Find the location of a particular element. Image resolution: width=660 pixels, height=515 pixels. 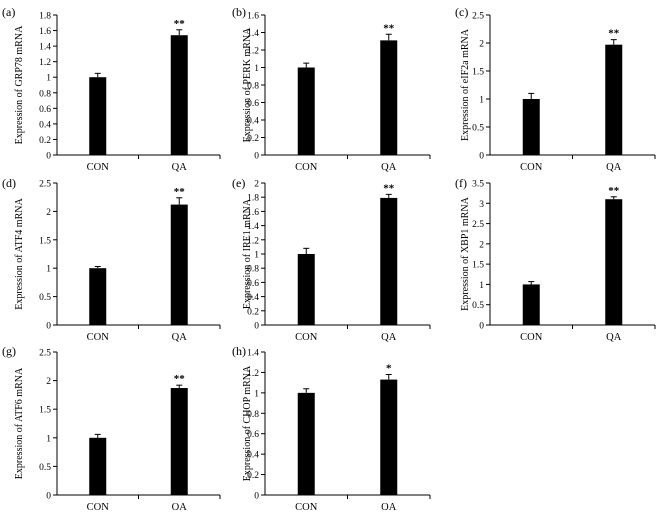

y-axis-title: Expression of PERK mRNA is located at coordinates (247, 85).